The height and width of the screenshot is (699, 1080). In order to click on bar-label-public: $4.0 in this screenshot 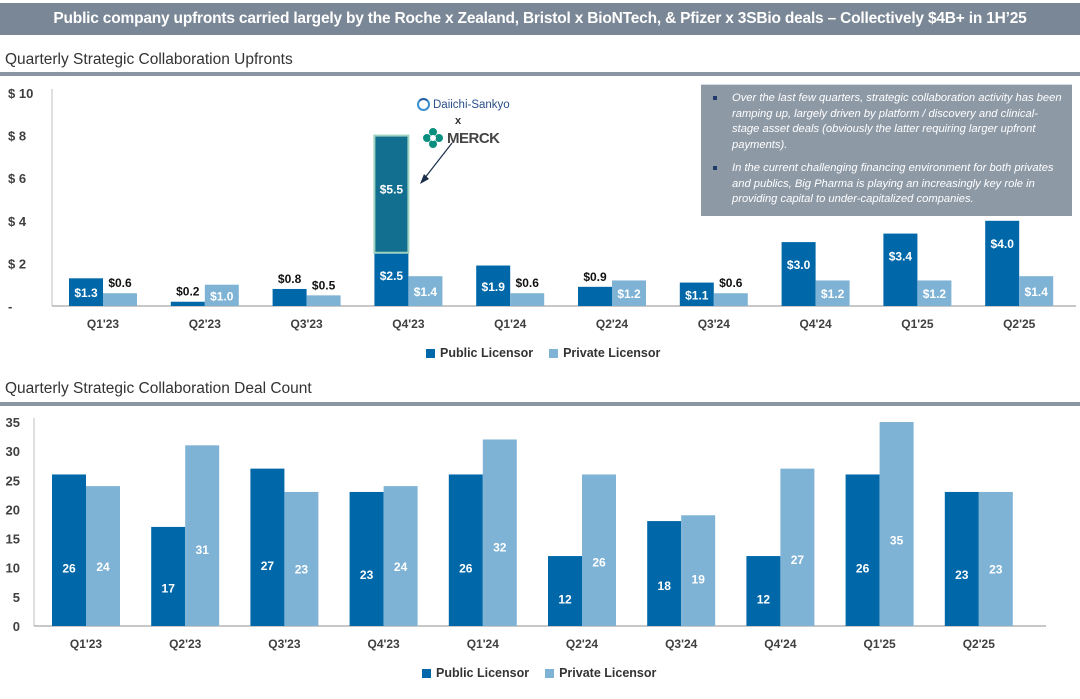, I will do `click(1003, 244)`.